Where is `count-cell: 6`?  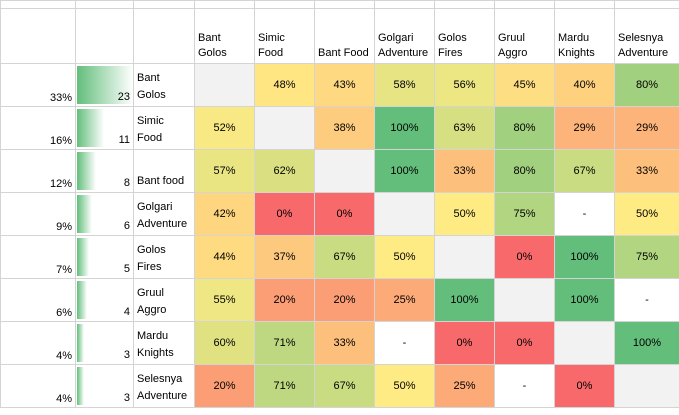 count-cell: 6 is located at coordinates (104, 214).